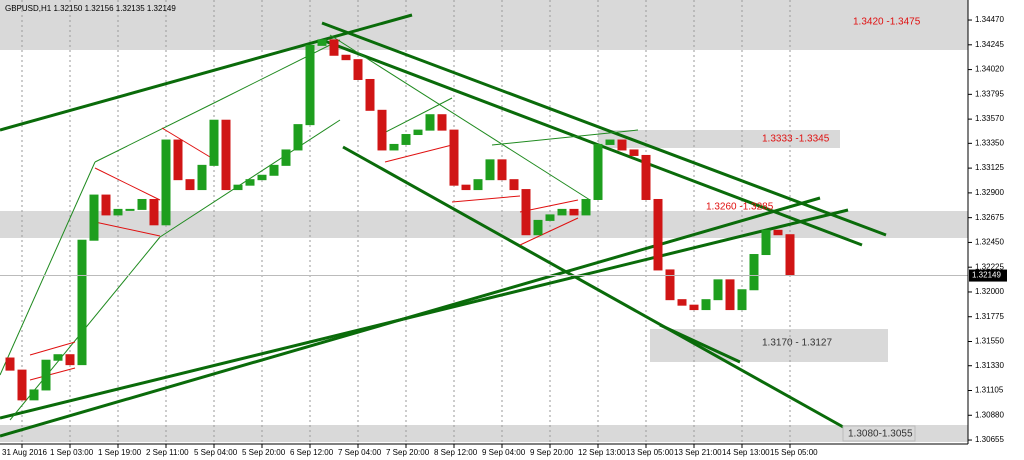 The height and width of the screenshot is (460, 1024). Describe the element at coordinates (602, 452) in the screenshot. I see `x-tick-label: 12 Sep 13:00` at that location.